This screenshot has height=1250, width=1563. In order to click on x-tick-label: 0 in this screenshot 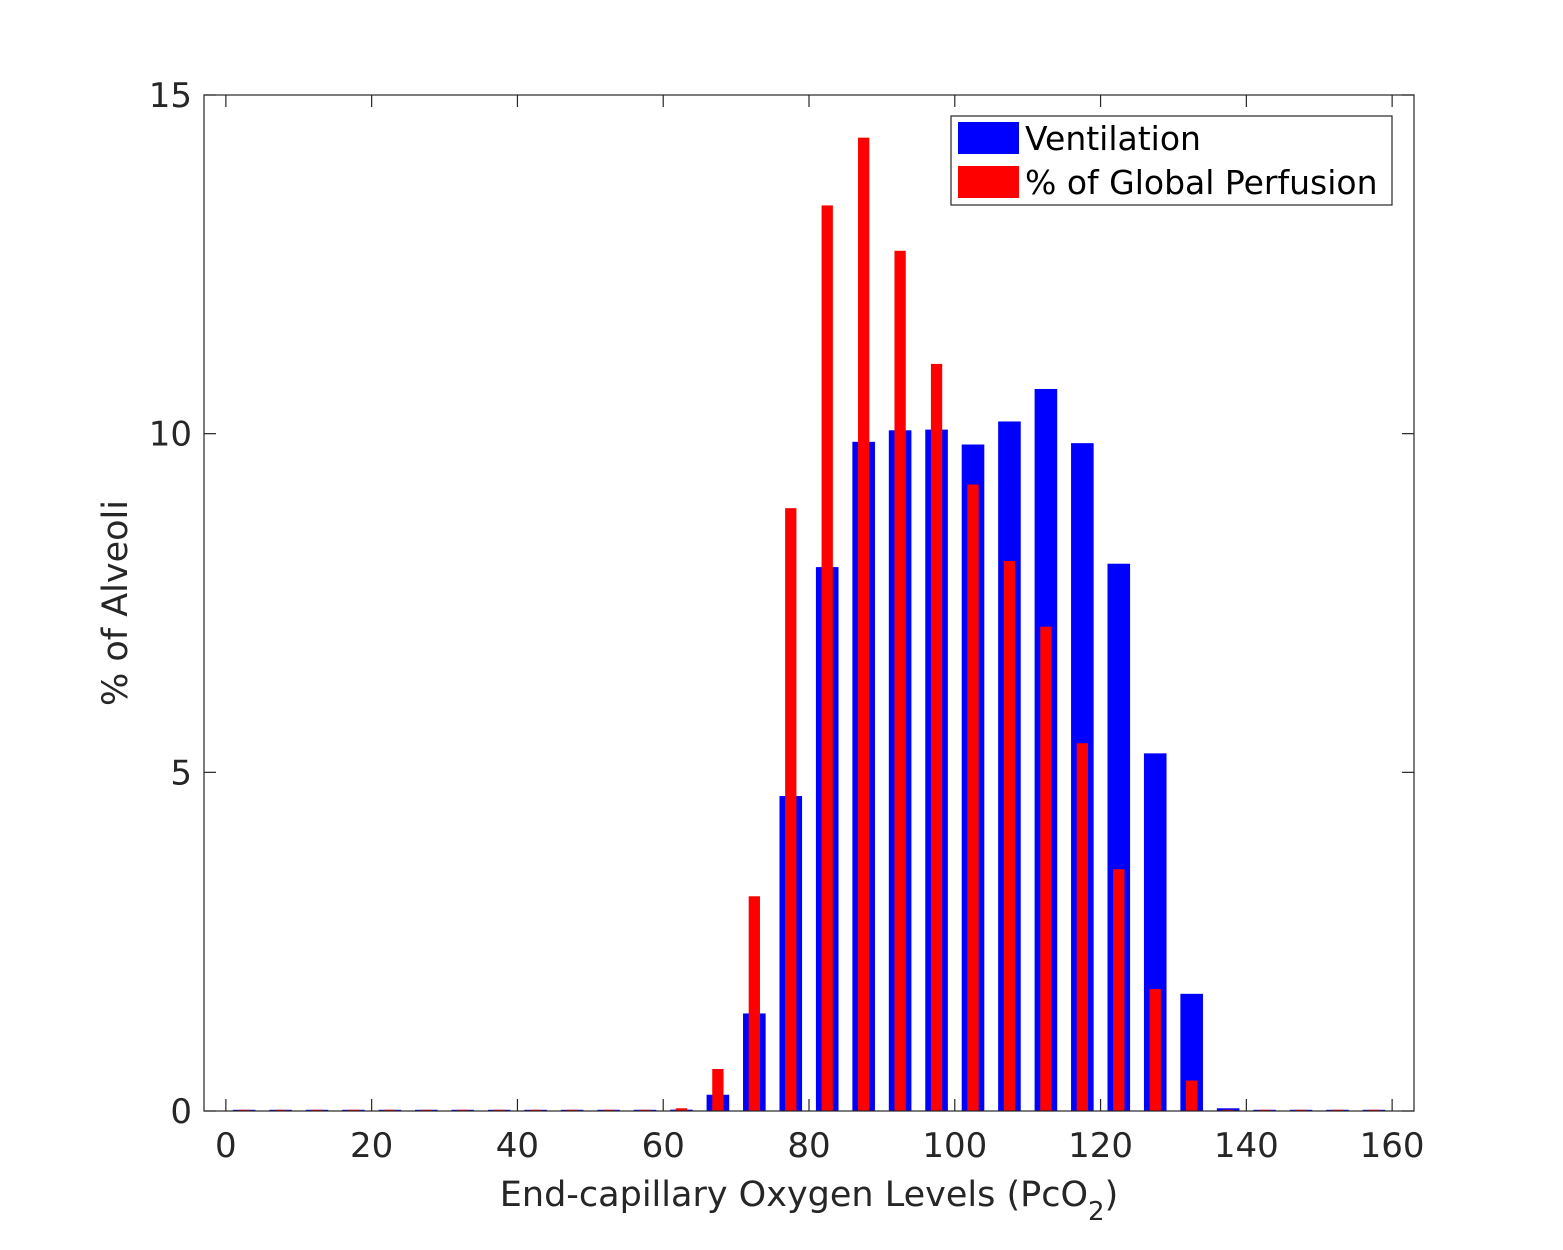, I will do `click(226, 1146)`.